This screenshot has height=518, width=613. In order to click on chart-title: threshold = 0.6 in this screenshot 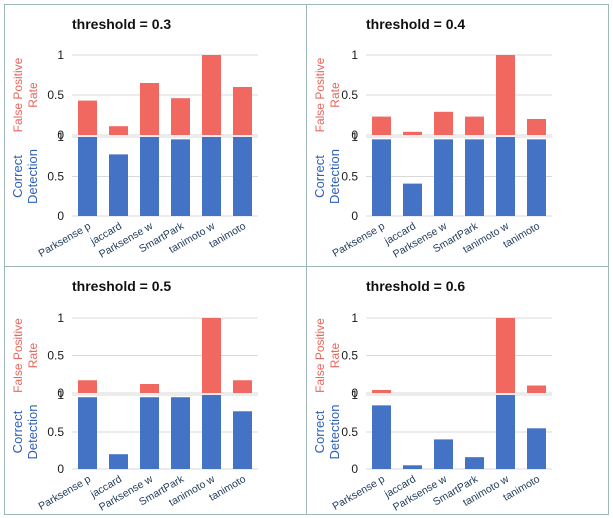, I will do `click(415, 286)`.